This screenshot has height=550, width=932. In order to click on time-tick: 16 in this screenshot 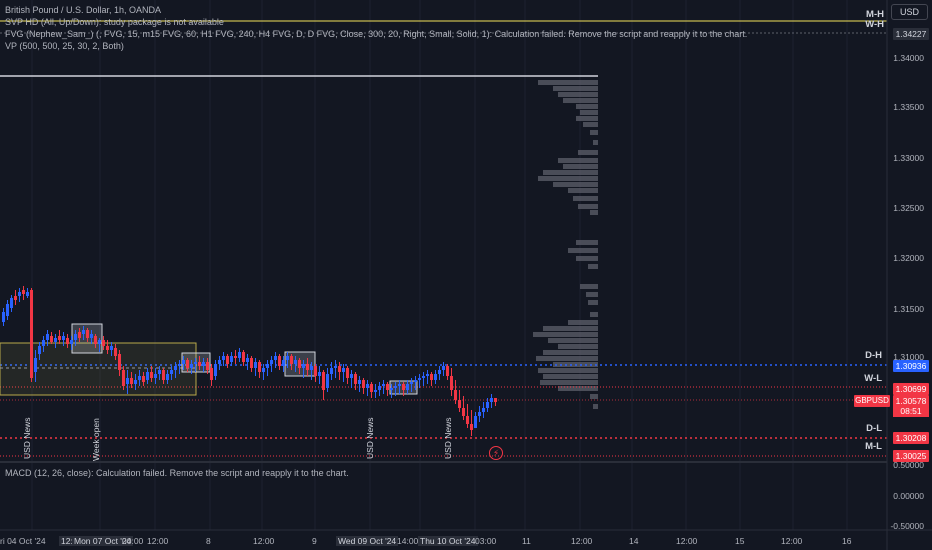, I will do `click(847, 541)`.